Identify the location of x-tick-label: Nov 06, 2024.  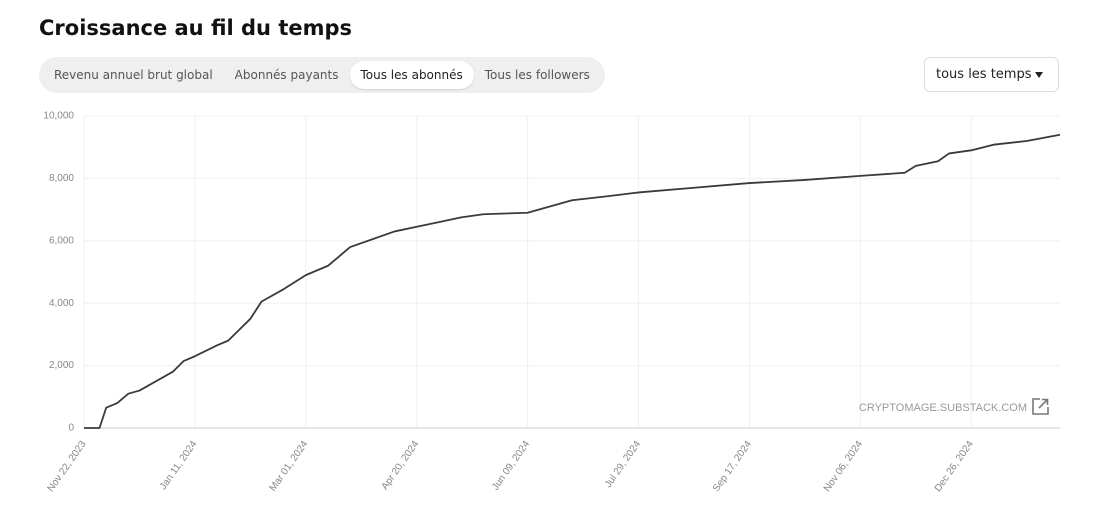
(843, 466).